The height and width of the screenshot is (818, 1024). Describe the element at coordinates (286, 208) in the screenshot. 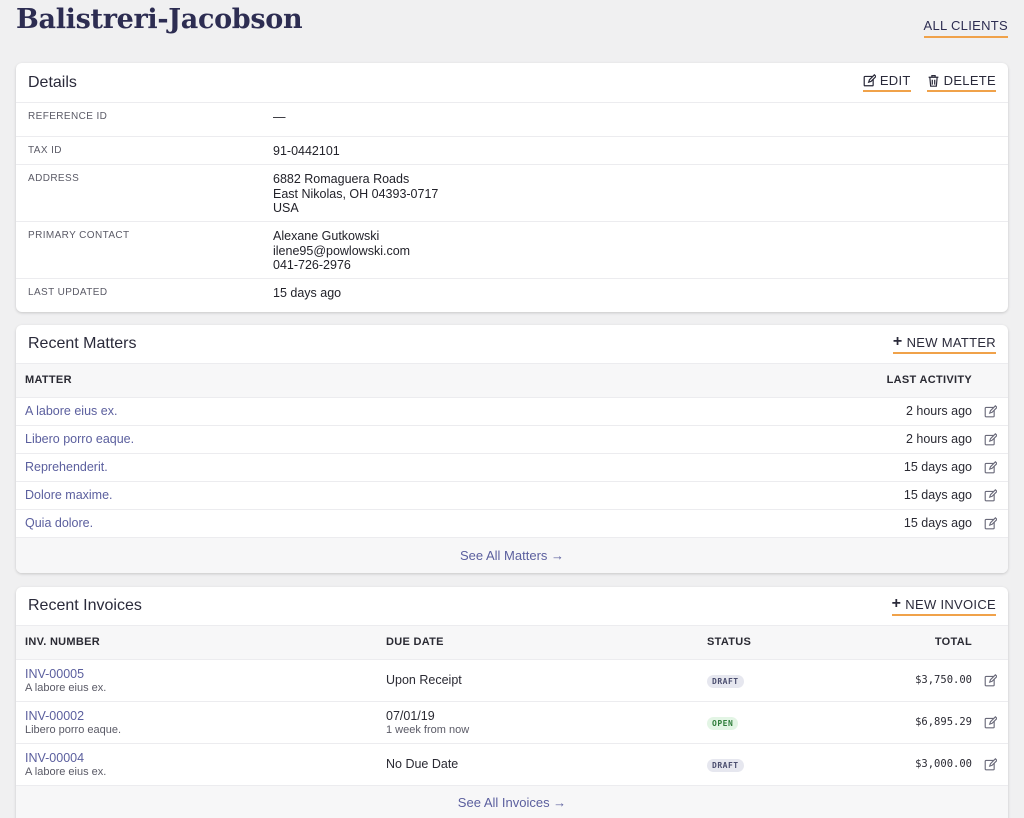

I see `address-line-3: USA` at that location.